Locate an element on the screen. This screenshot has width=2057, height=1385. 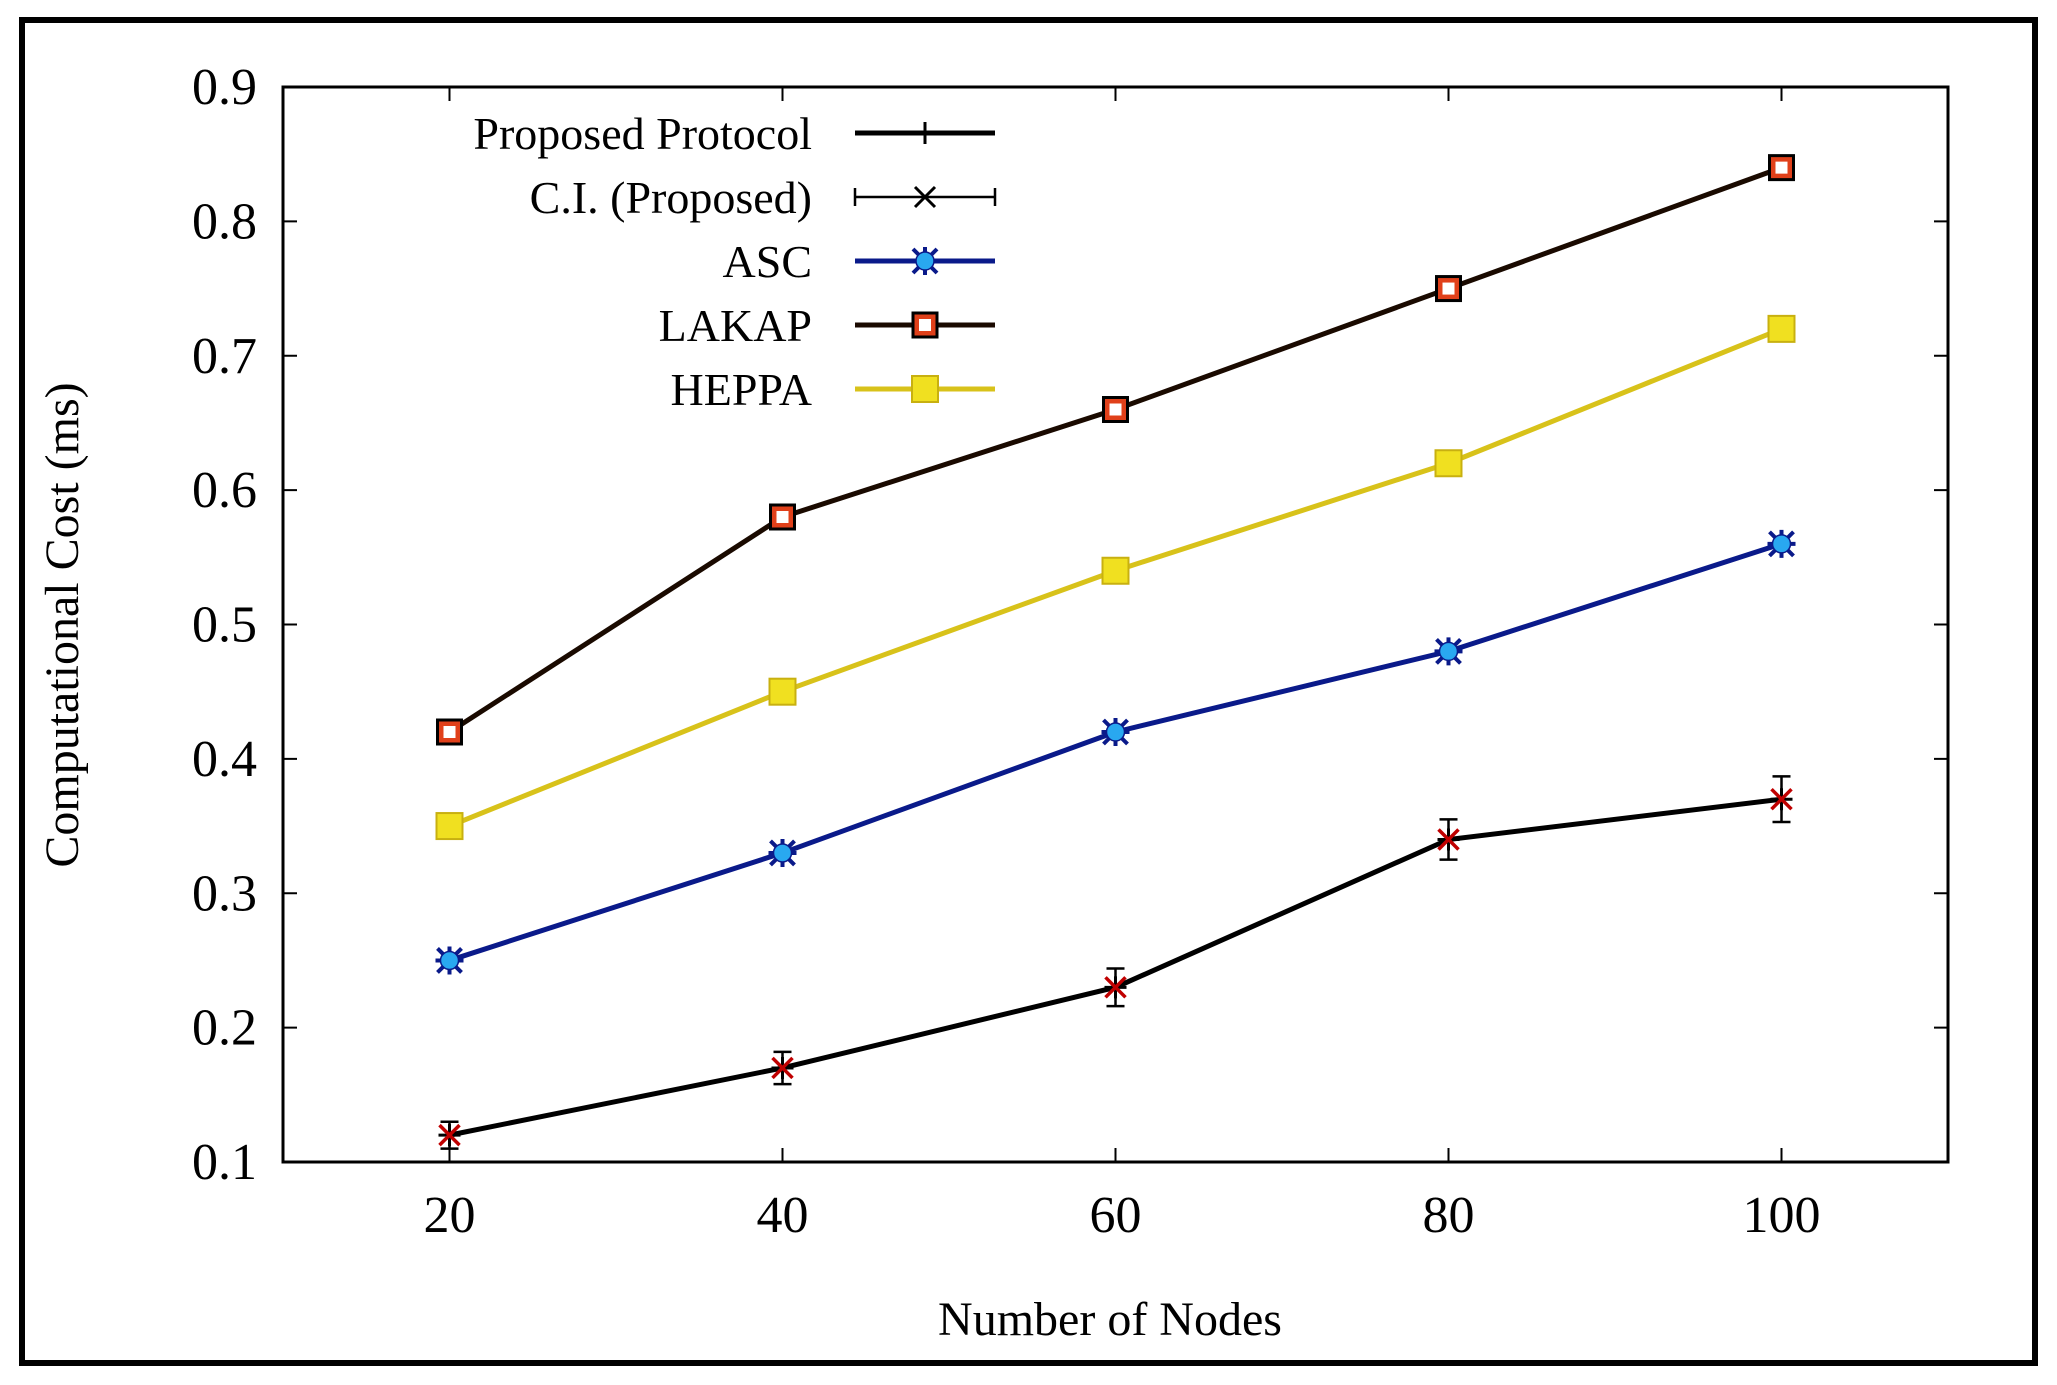
legend-item: LAKAP is located at coordinates (827, 325).